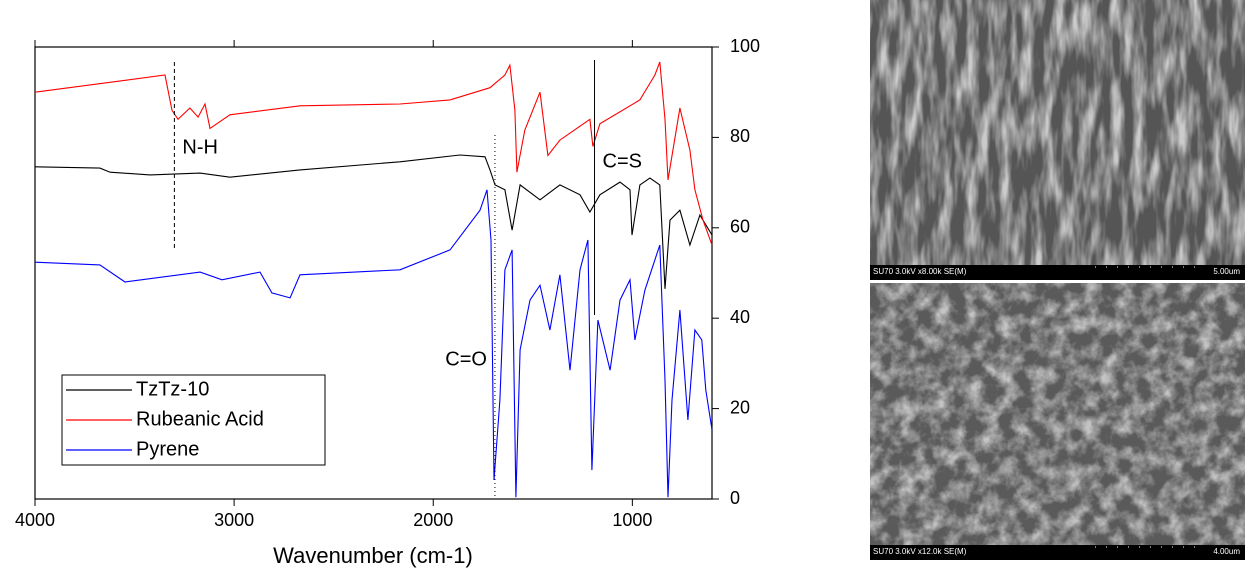  I want to click on y-tick-label: 100, so click(745, 46).